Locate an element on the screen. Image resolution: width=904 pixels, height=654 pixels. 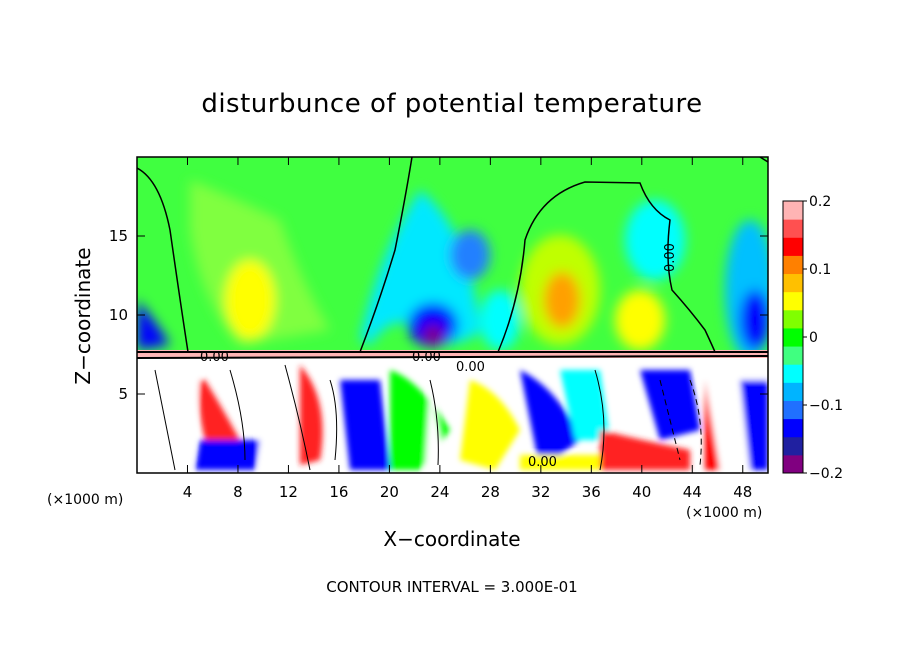
colorbar is located at coordinates (793, 337).